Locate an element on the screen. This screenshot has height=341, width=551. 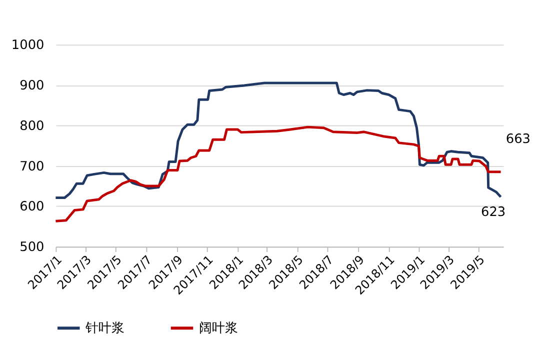
text: 663 is located at coordinates (518, 140).